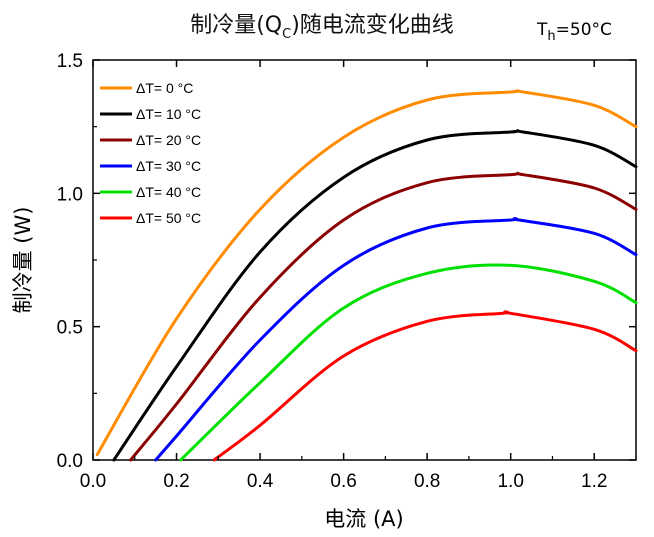 The height and width of the screenshot is (537, 654). What do you see at coordinates (70, 461) in the screenshot?
I see `y-tick-label: 0.0` at bounding box center [70, 461].